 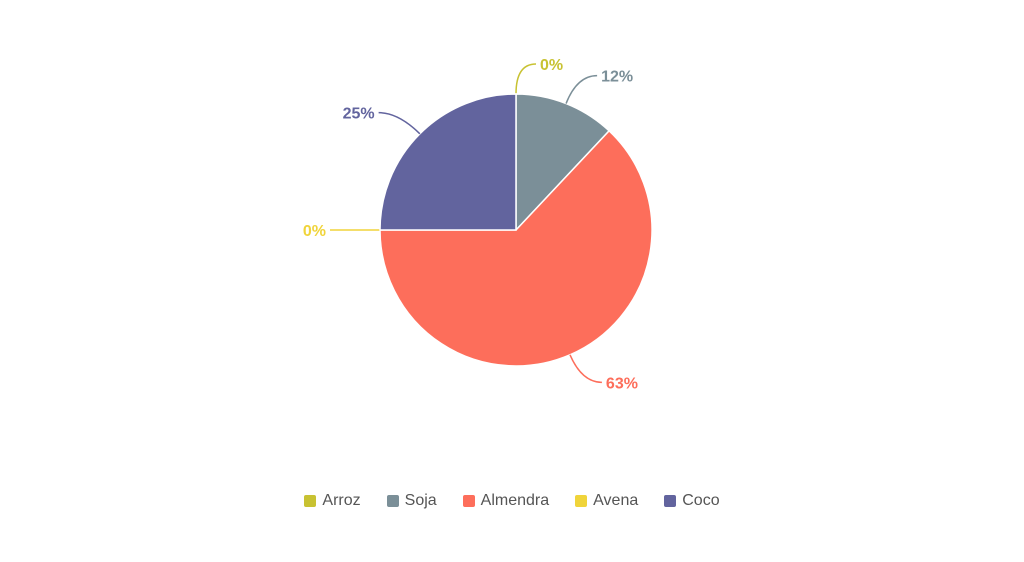 What do you see at coordinates (585, 369) in the screenshot?
I see `leader-line-almendra` at bounding box center [585, 369].